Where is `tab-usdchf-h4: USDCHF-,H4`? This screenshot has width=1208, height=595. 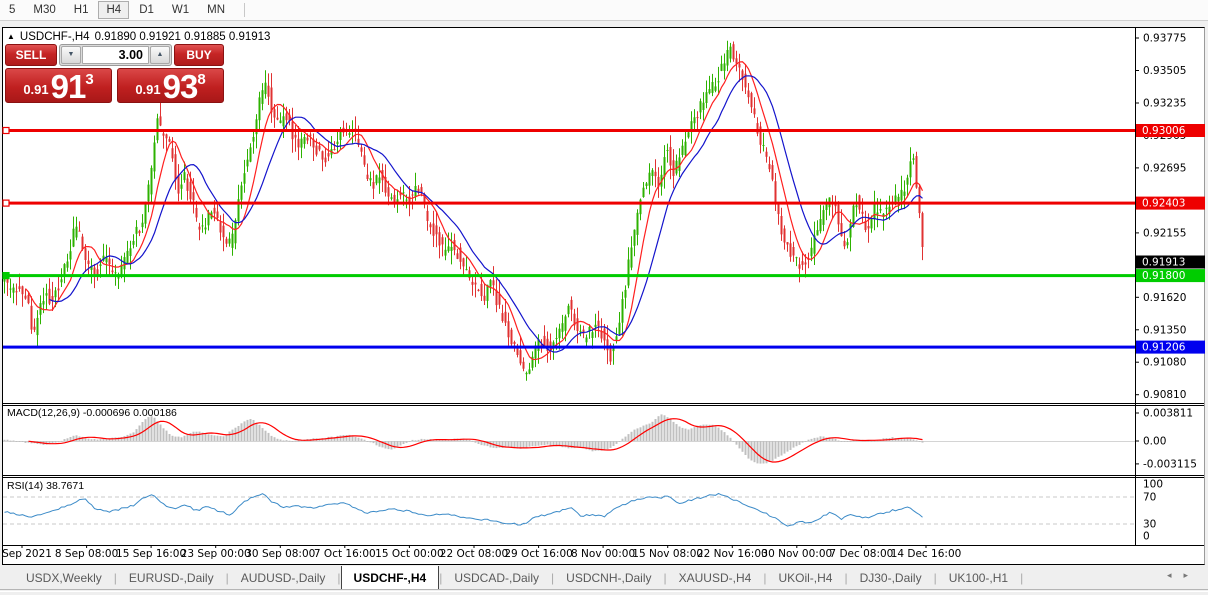
tab-usdchf-h4: USDCHF-,H4 is located at coordinates (390, 577).